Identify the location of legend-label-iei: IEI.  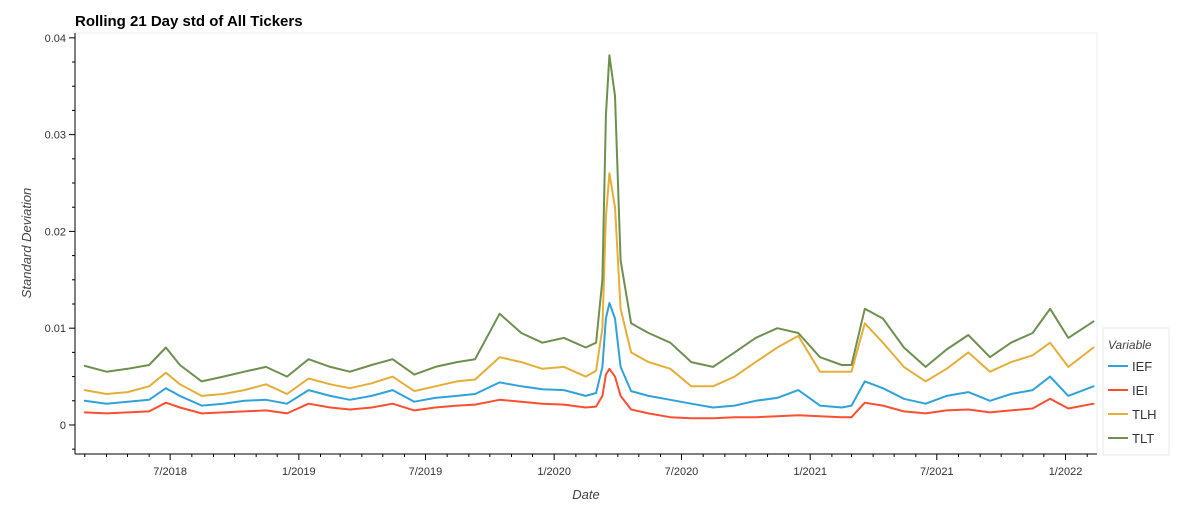
(1140, 390).